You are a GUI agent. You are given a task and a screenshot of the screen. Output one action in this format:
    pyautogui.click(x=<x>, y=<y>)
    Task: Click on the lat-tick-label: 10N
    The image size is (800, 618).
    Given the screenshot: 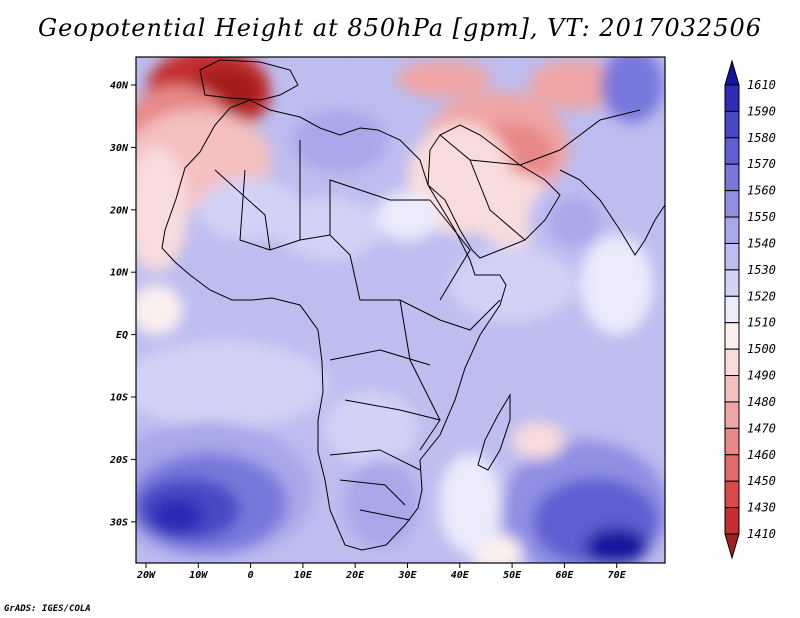 What is the action you would take?
    pyautogui.click(x=119, y=273)
    